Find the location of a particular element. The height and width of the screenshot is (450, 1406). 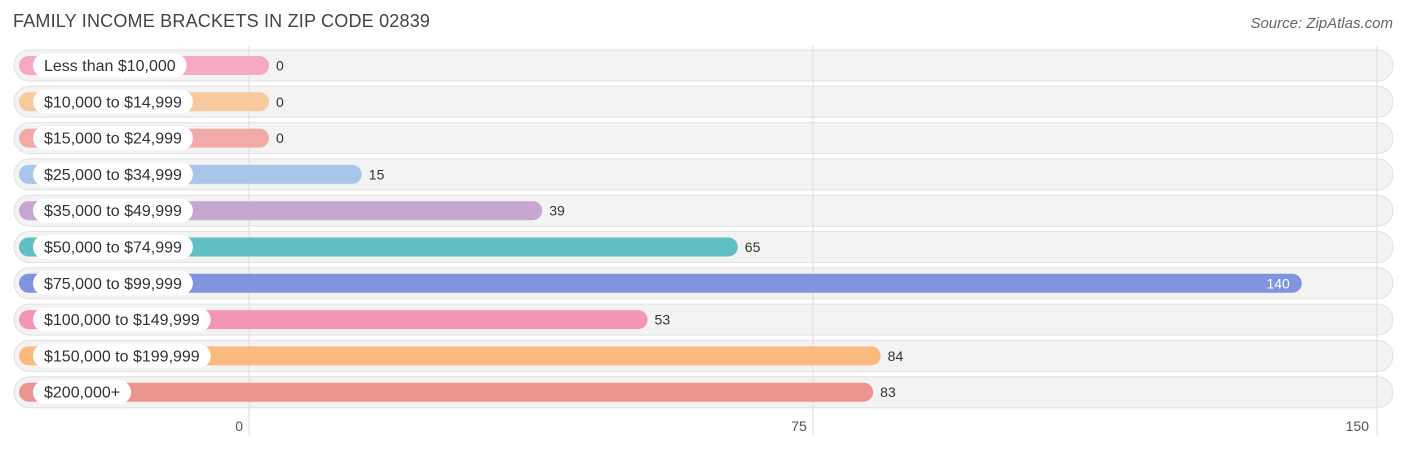

category-label: $150,000 to $199,999 is located at coordinates (122, 356).